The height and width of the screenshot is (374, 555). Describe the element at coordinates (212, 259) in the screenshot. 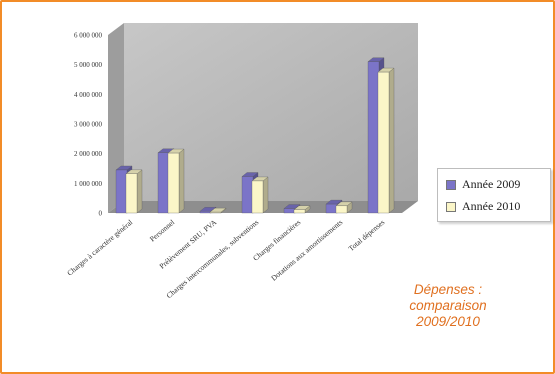

I see `x-category-label: Charges intercommunales, subventions` at that location.